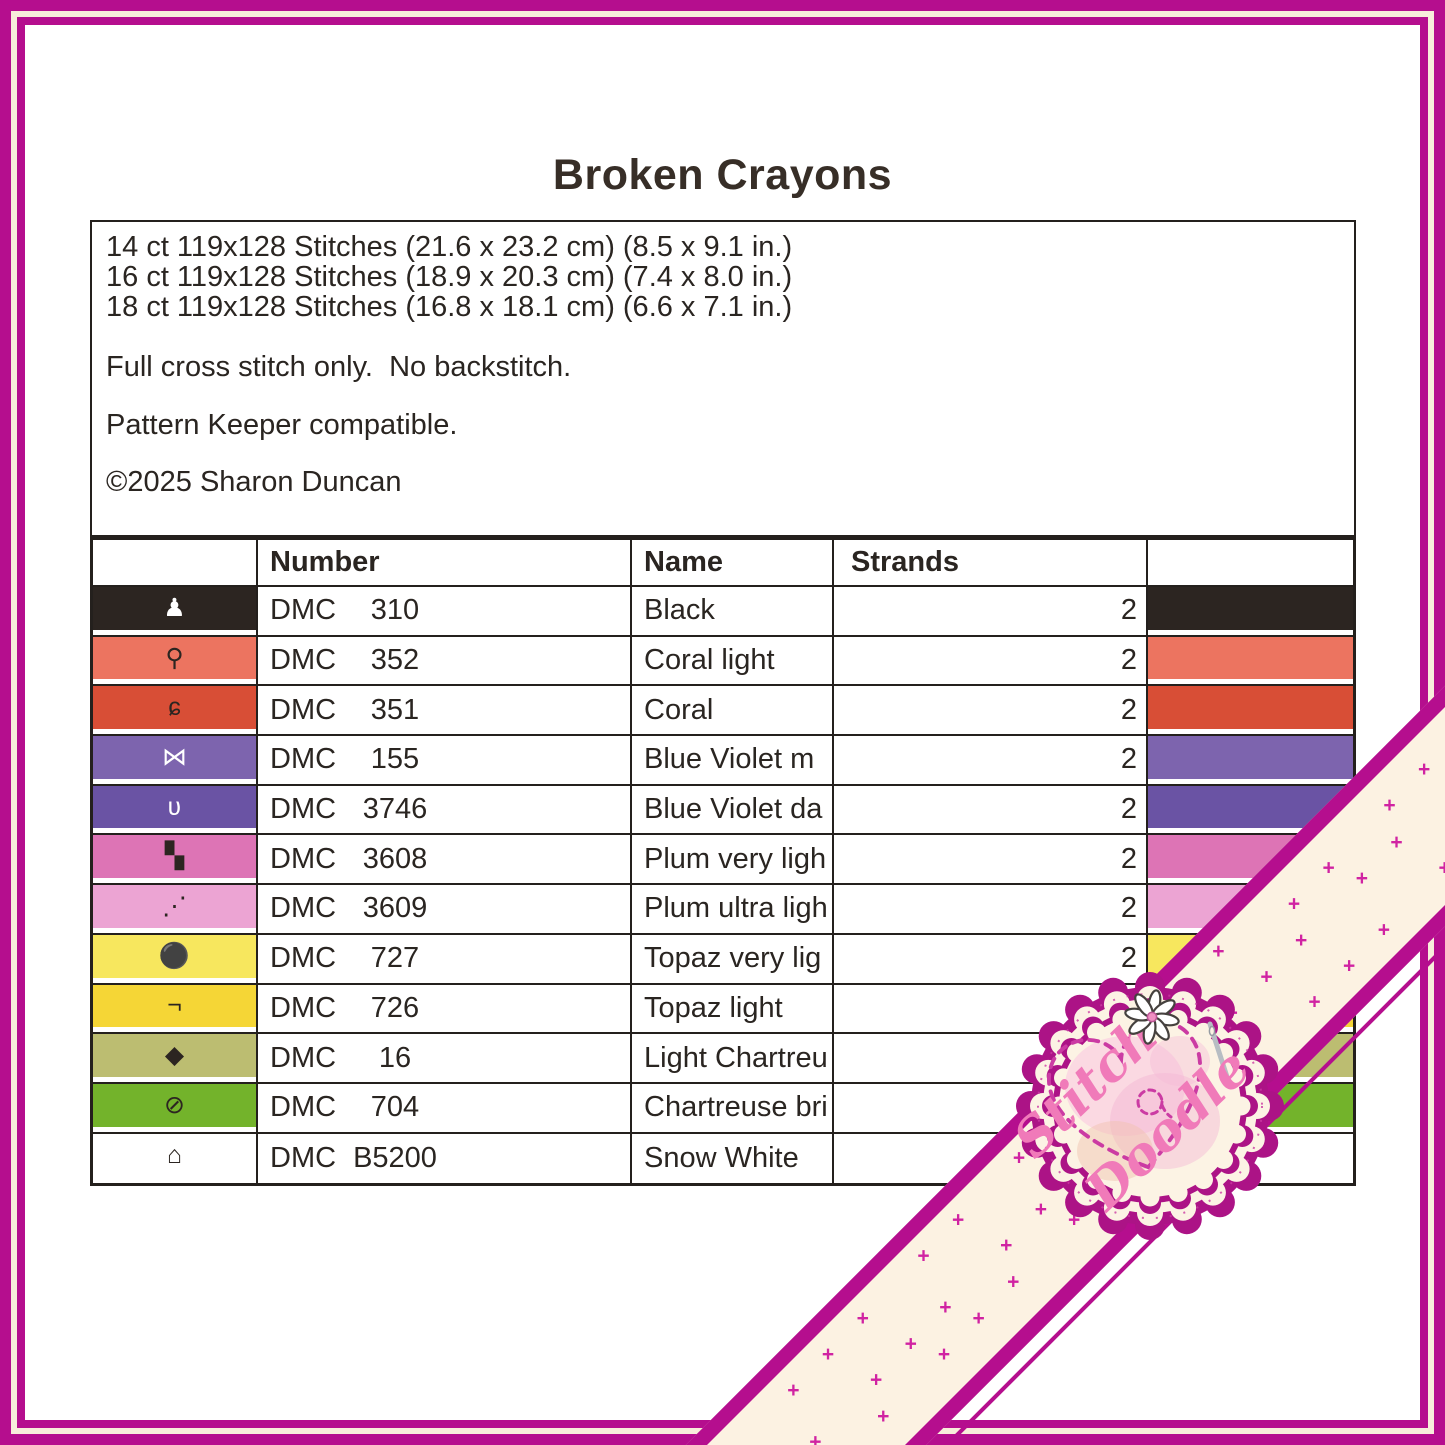  Describe the element at coordinates (443, 660) in the screenshot. I see `number-cell: DMC 352` at that location.